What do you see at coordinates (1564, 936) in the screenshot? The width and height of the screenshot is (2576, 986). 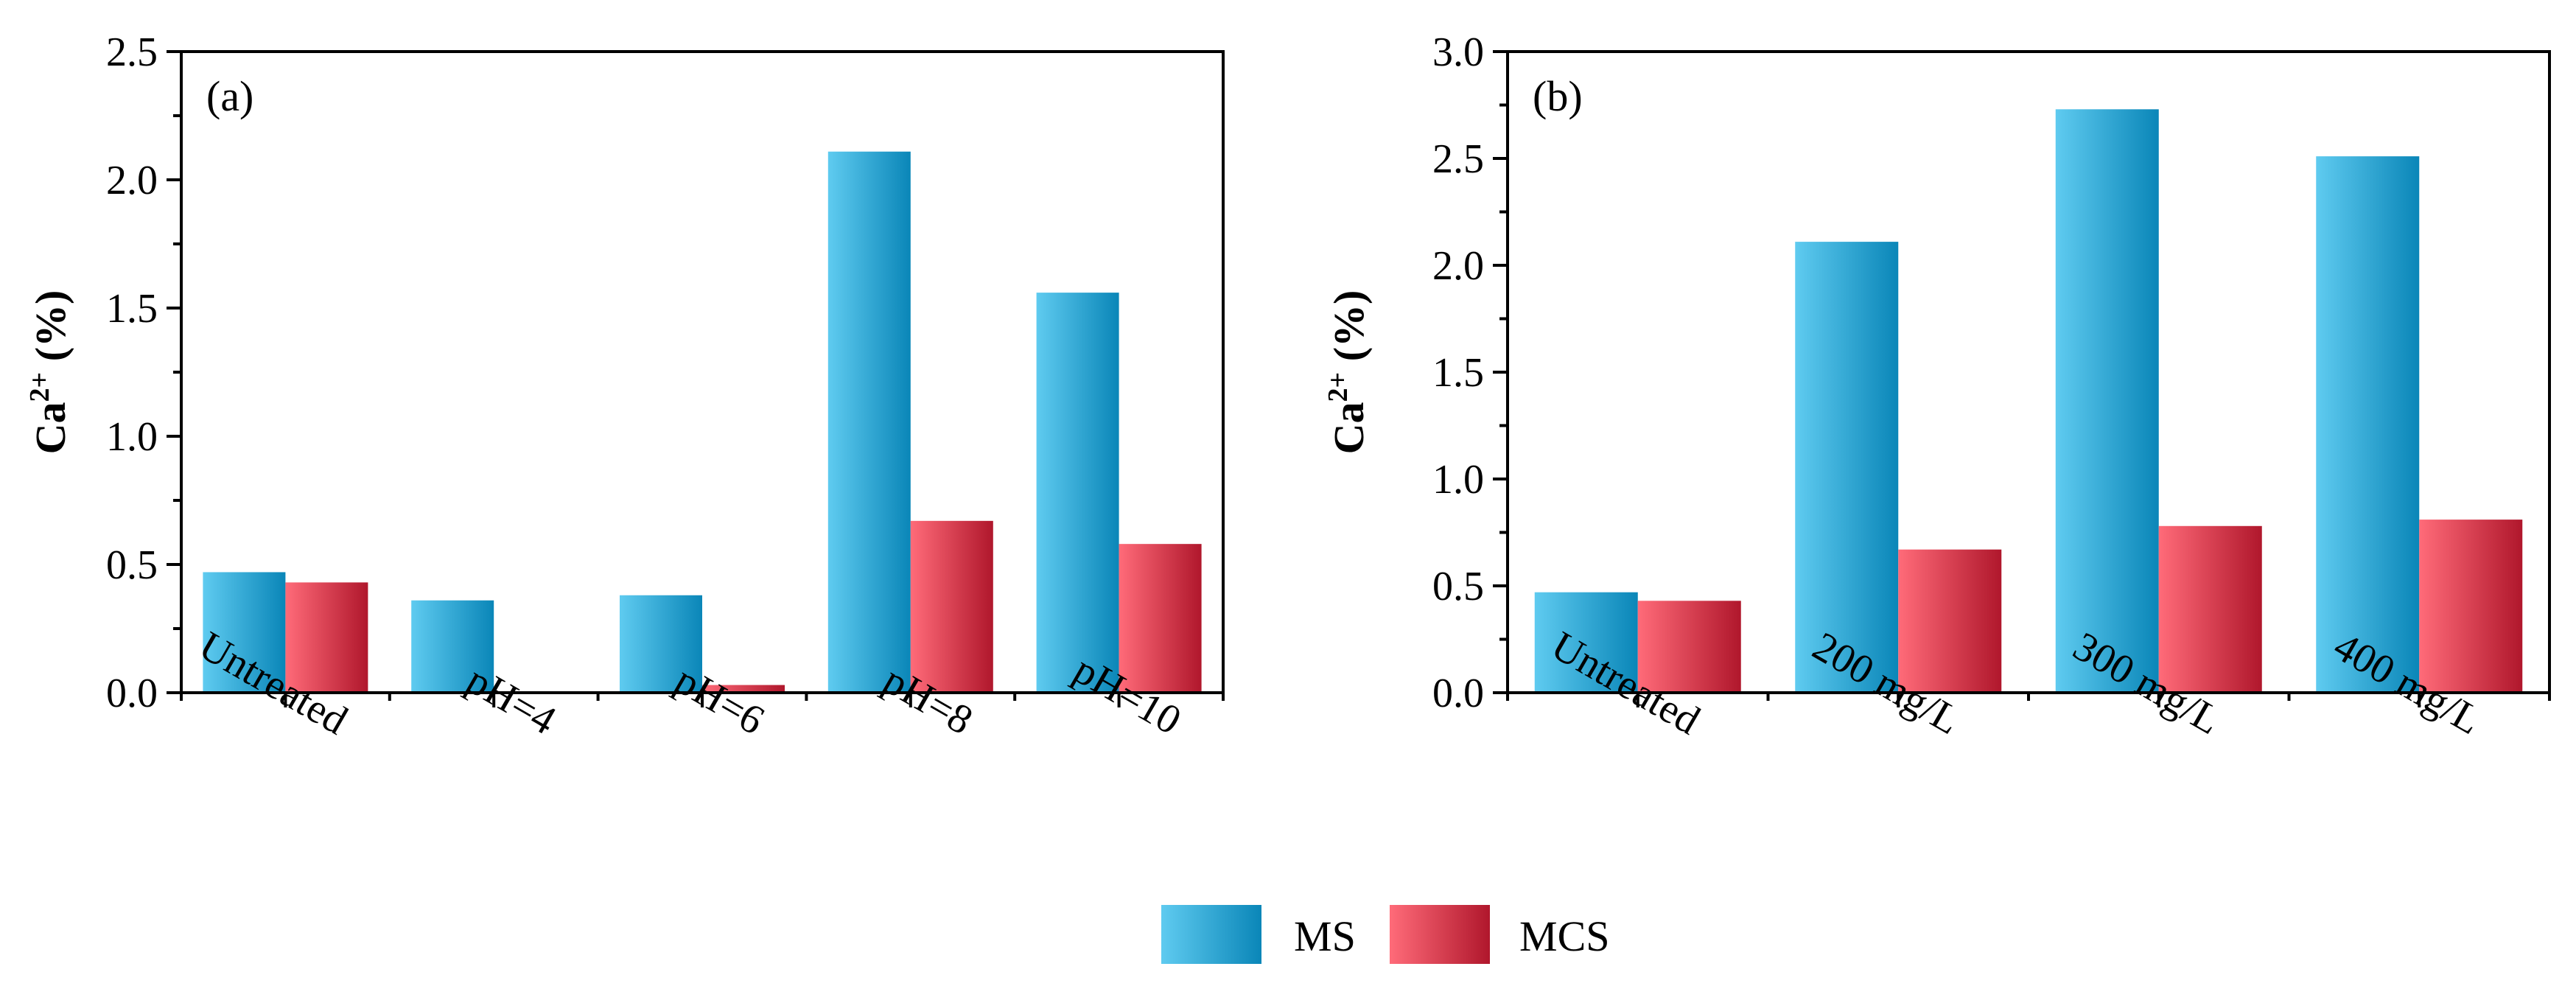 I see `legend-label-mcs: MCS` at bounding box center [1564, 936].